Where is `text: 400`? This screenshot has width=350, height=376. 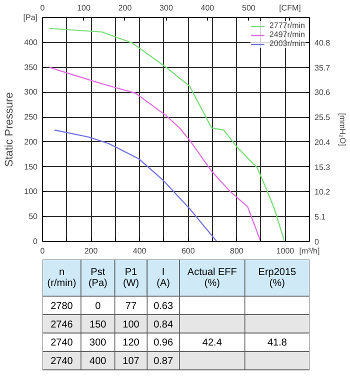
text: 400 is located at coordinates (98, 362).